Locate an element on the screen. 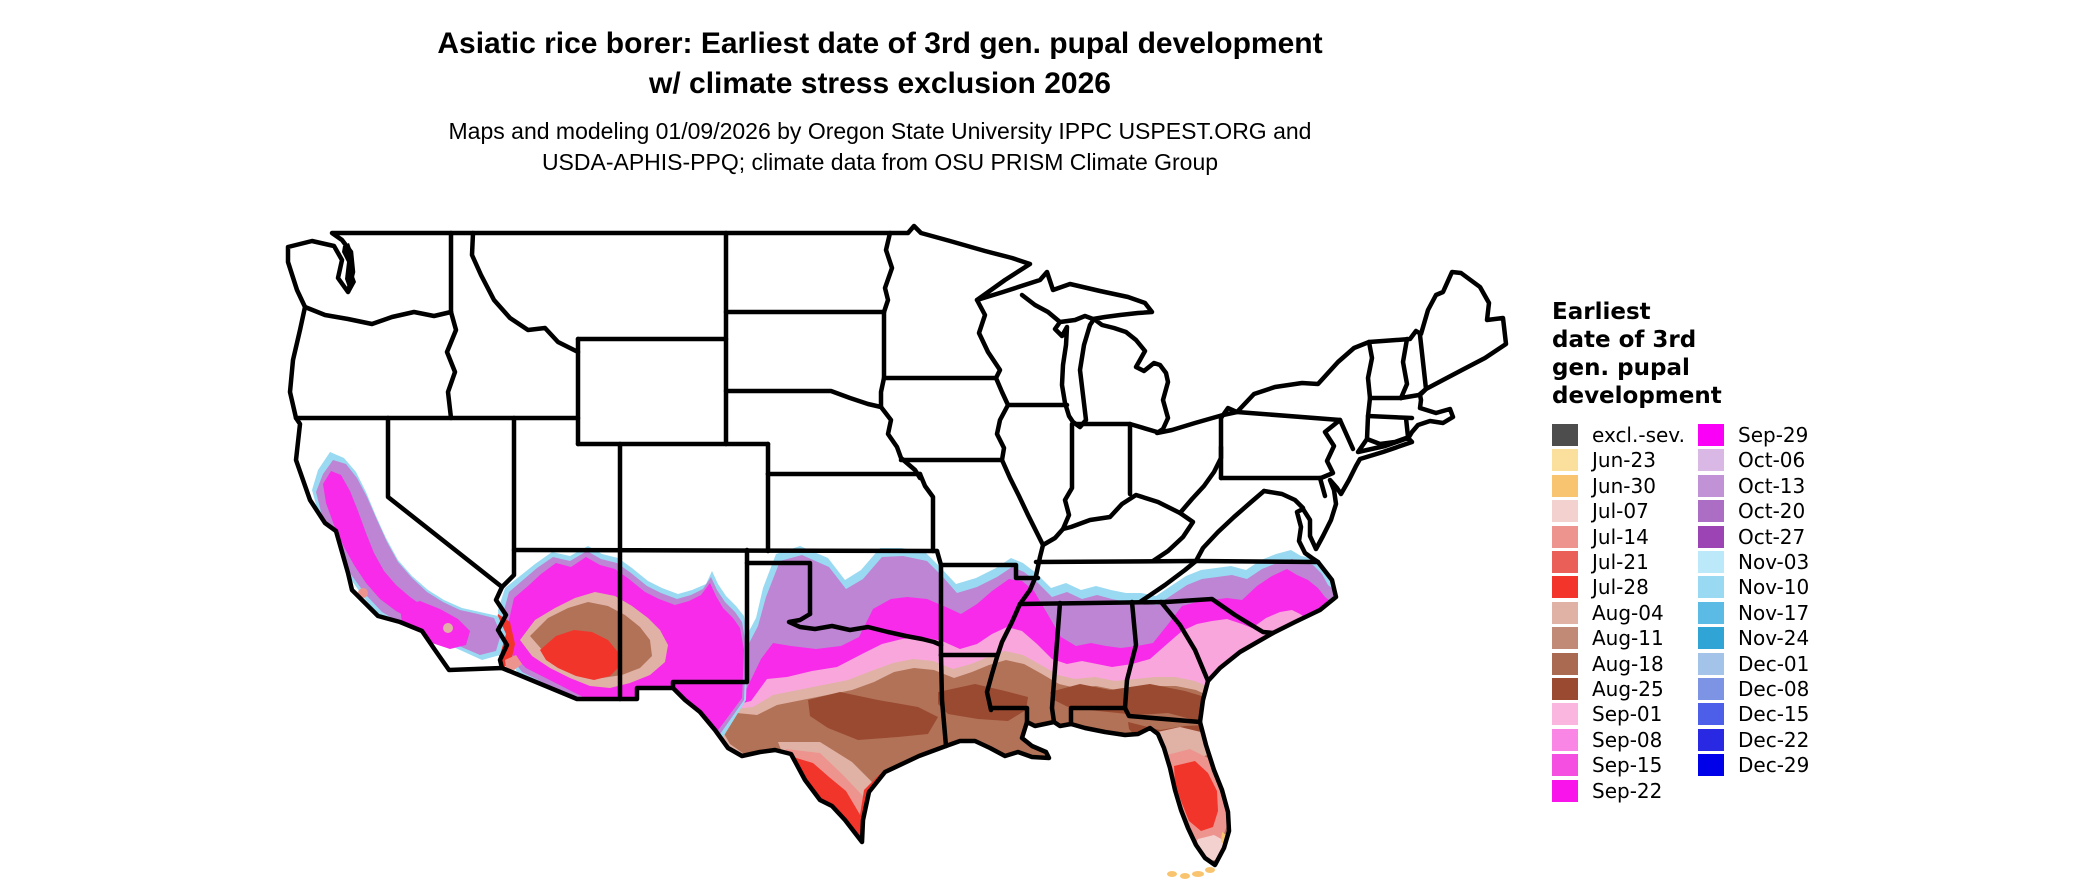 This screenshot has width=2100, height=892. layer-socal-magenta is located at coordinates (435, 625).